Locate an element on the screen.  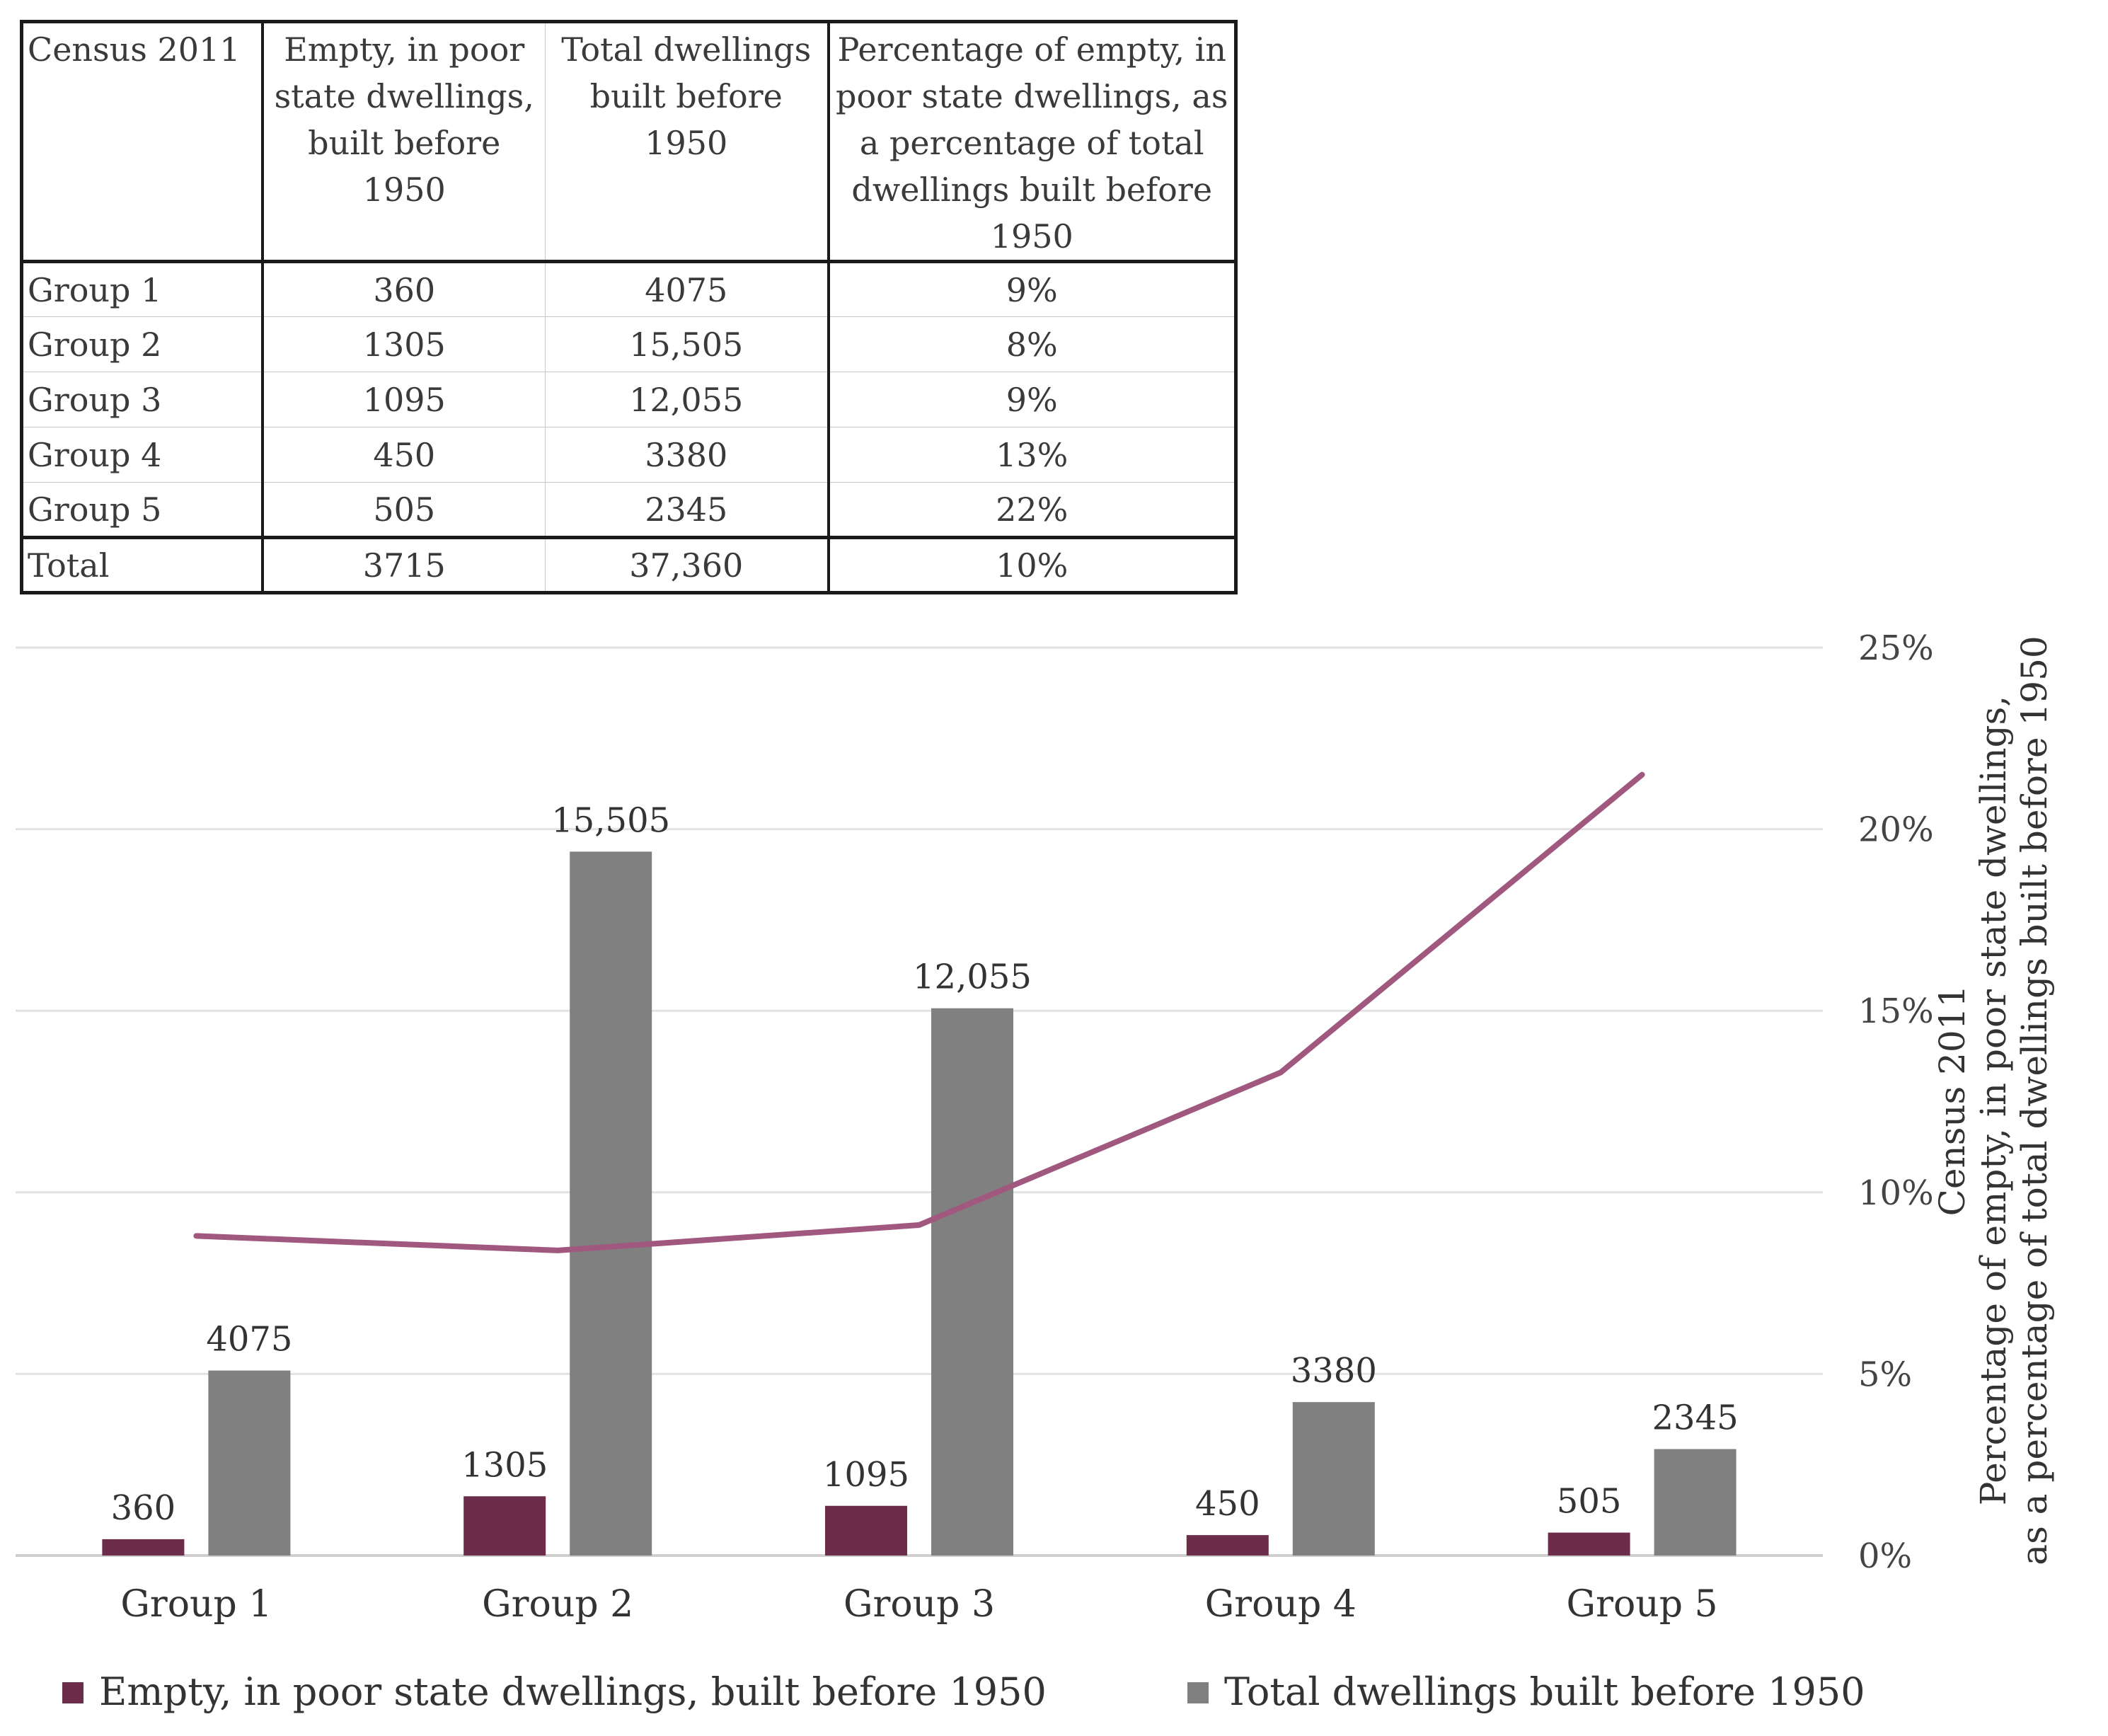
right-tick-label: 25% is located at coordinates (1896, 648).